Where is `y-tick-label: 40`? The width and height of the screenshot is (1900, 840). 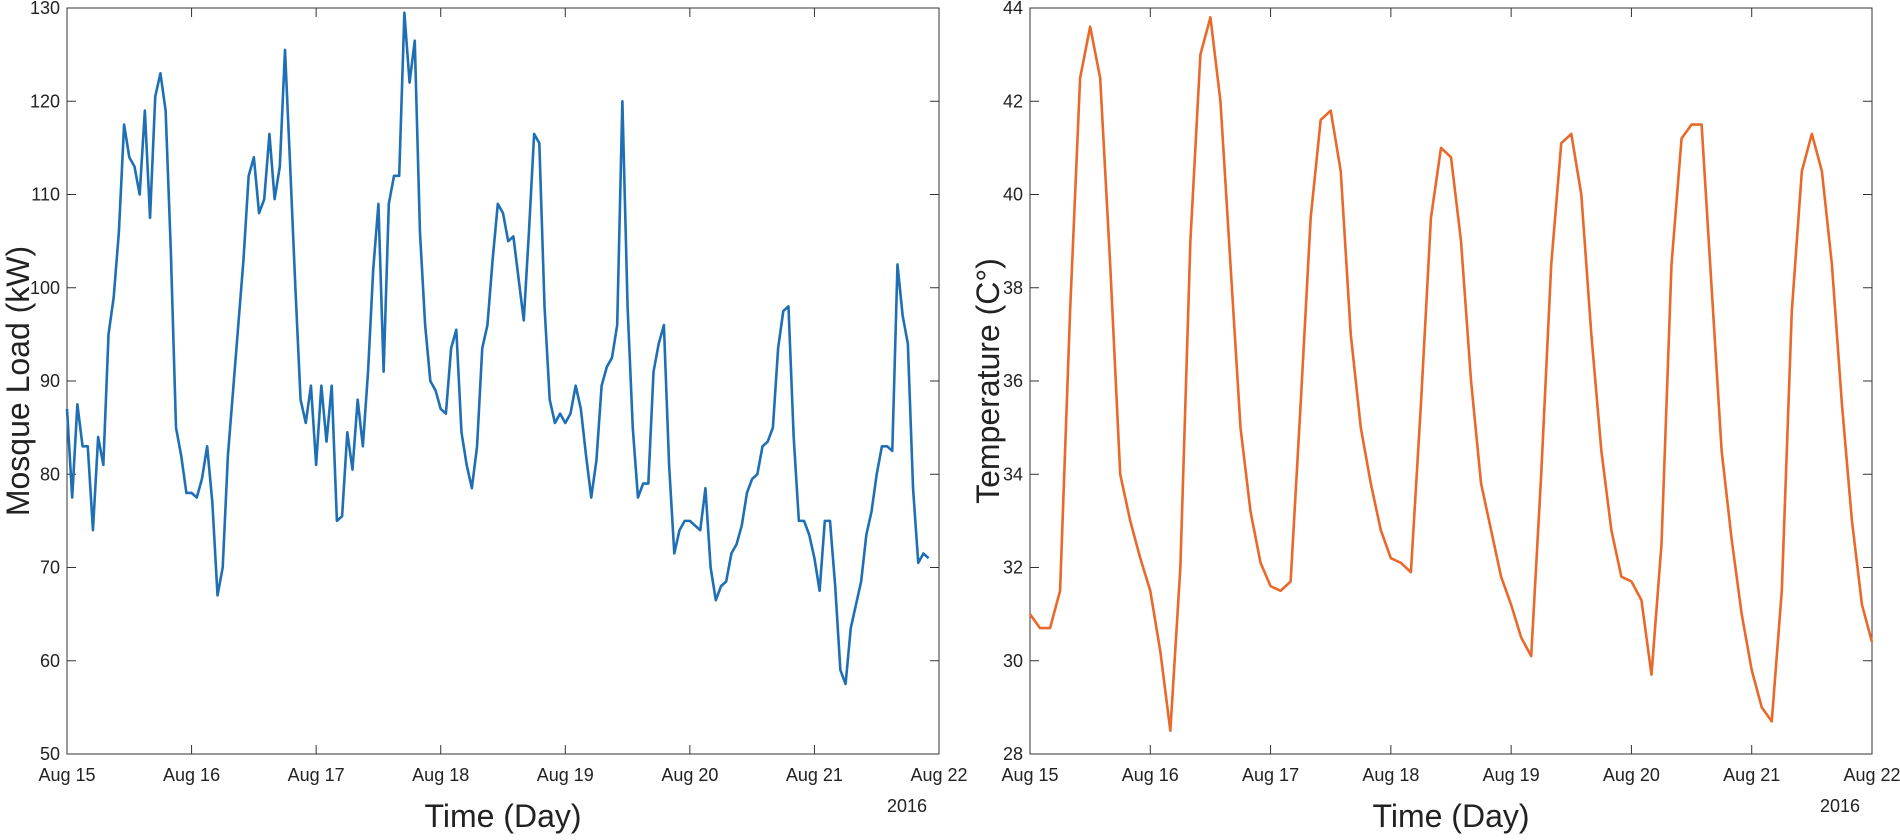
y-tick-label: 40 is located at coordinates (1013, 195).